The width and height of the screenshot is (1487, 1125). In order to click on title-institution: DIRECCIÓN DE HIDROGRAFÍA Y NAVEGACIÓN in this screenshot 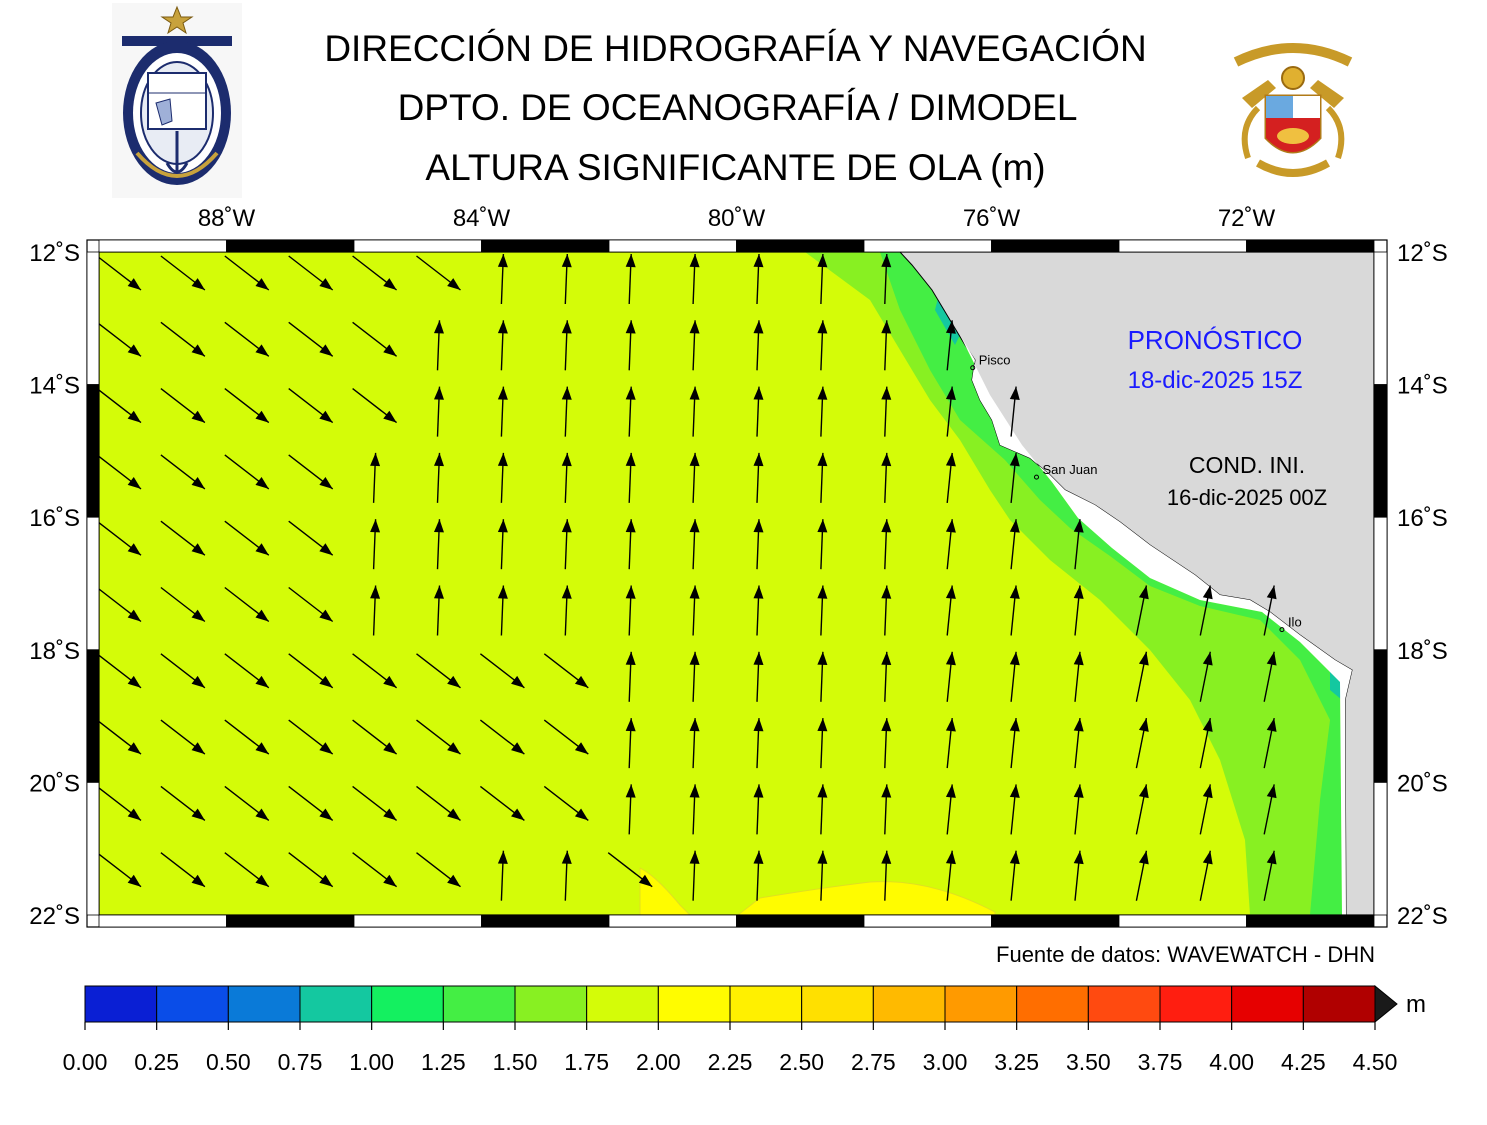, I will do `click(735, 48)`.